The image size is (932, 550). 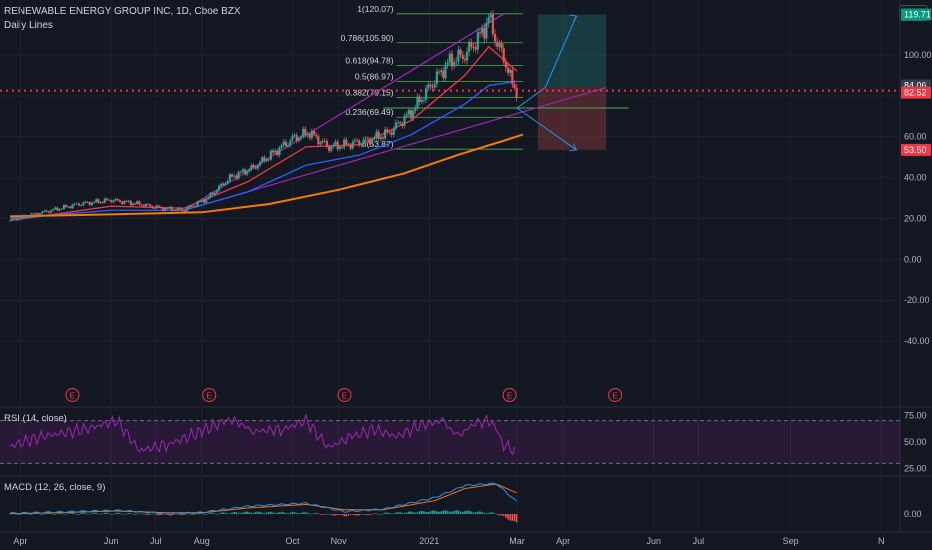 I want to click on x-tick-label: 2021, so click(x=429, y=541).